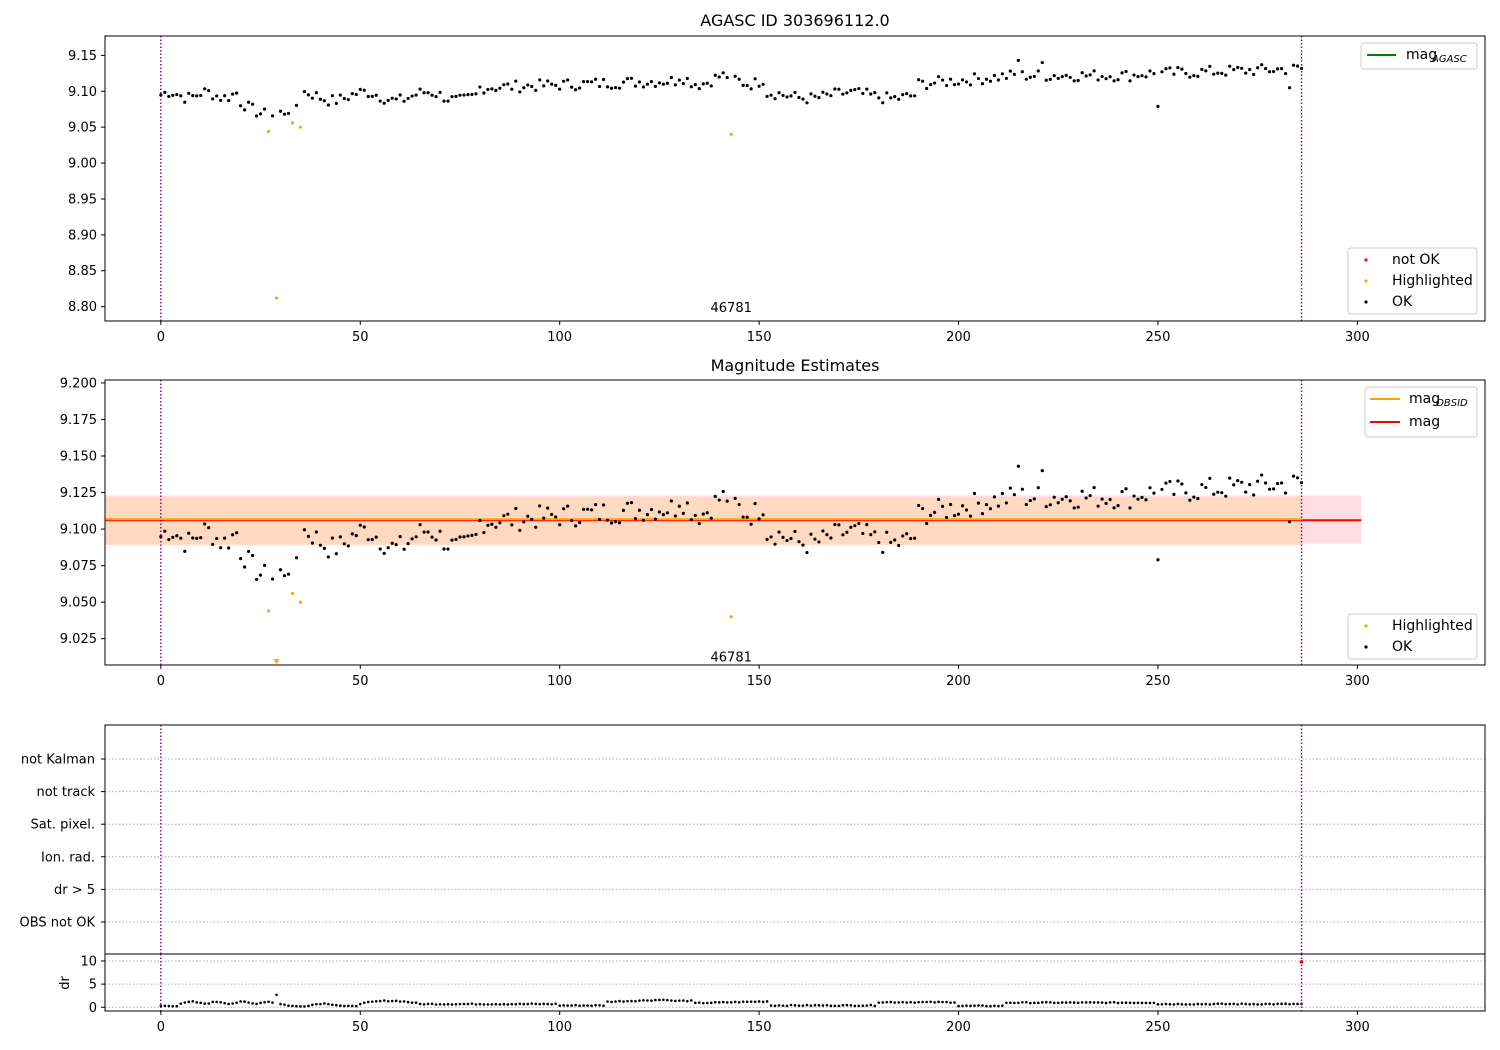  I want to click on y-tick-label: 5, so click(93, 985).